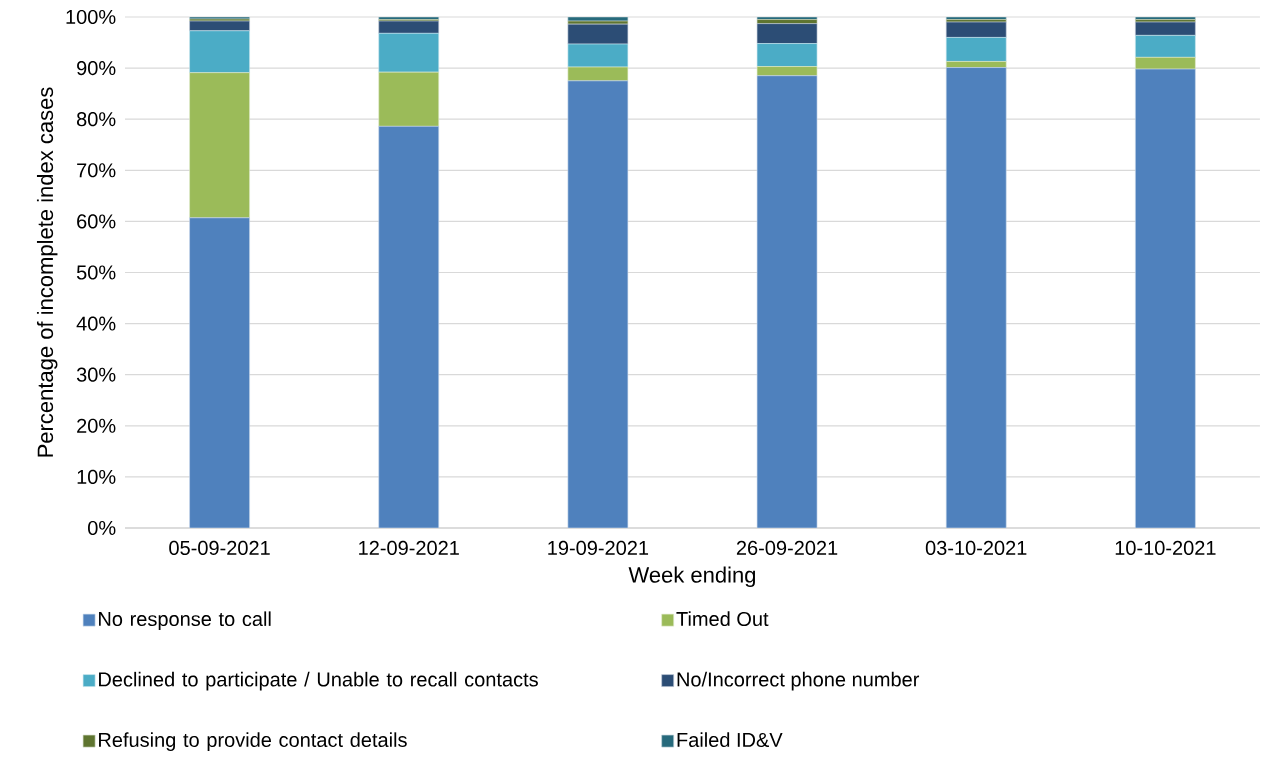 This screenshot has height=760, width=1261. I want to click on y-tick-label: 10%, so click(96, 476).